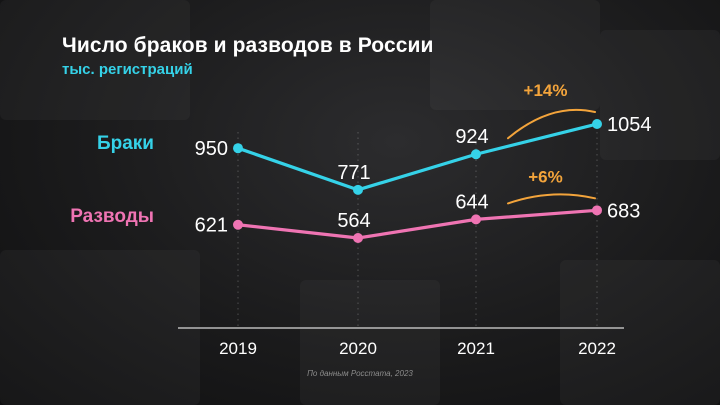  Describe the element at coordinates (623, 211) in the screenshot. I see `data-label: 683` at that location.